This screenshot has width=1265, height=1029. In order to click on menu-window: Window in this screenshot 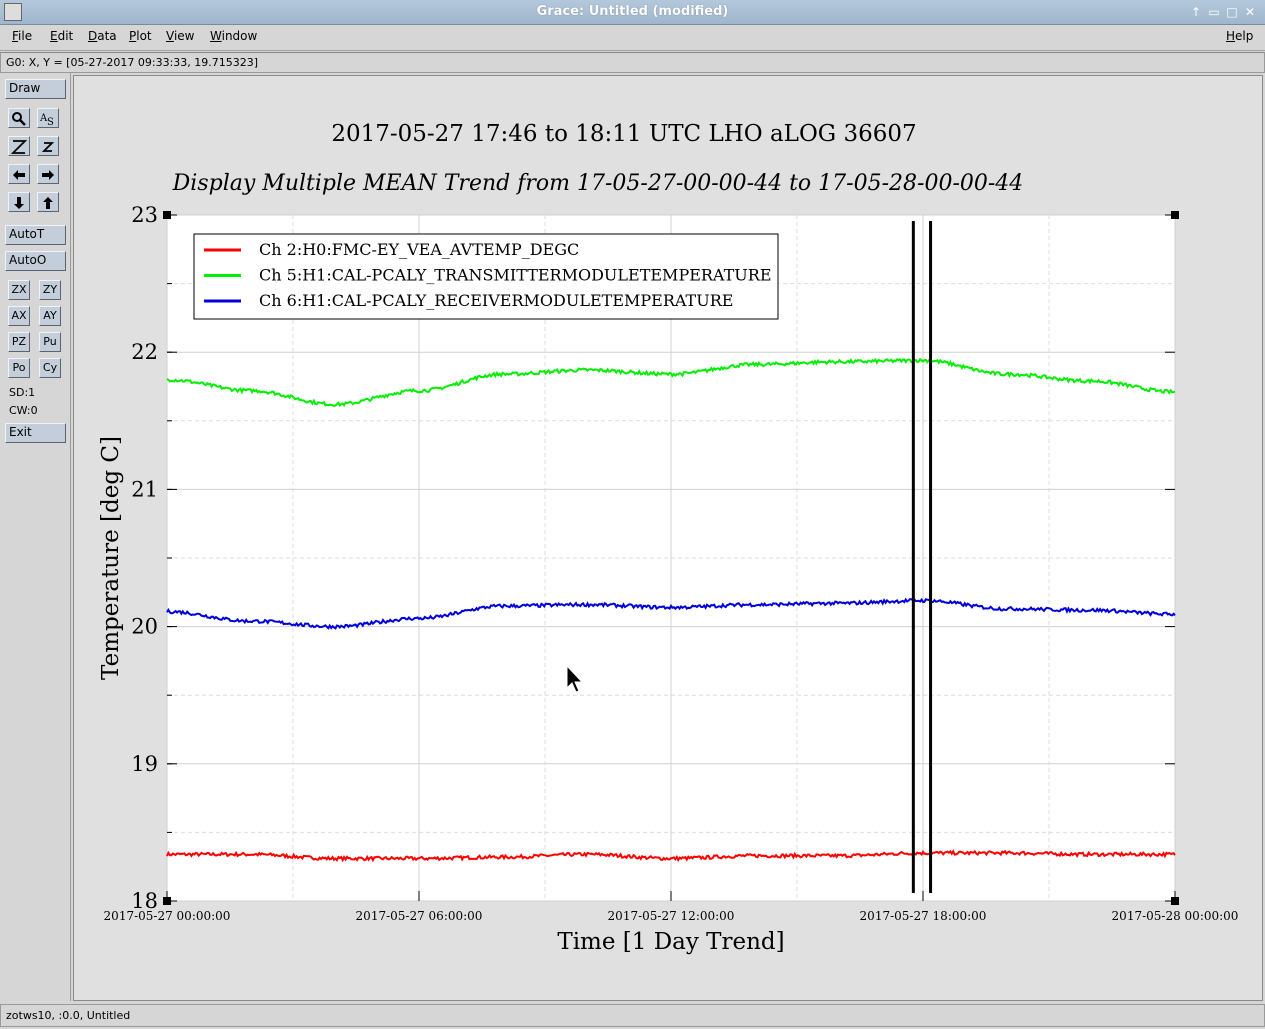, I will do `click(234, 36)`.